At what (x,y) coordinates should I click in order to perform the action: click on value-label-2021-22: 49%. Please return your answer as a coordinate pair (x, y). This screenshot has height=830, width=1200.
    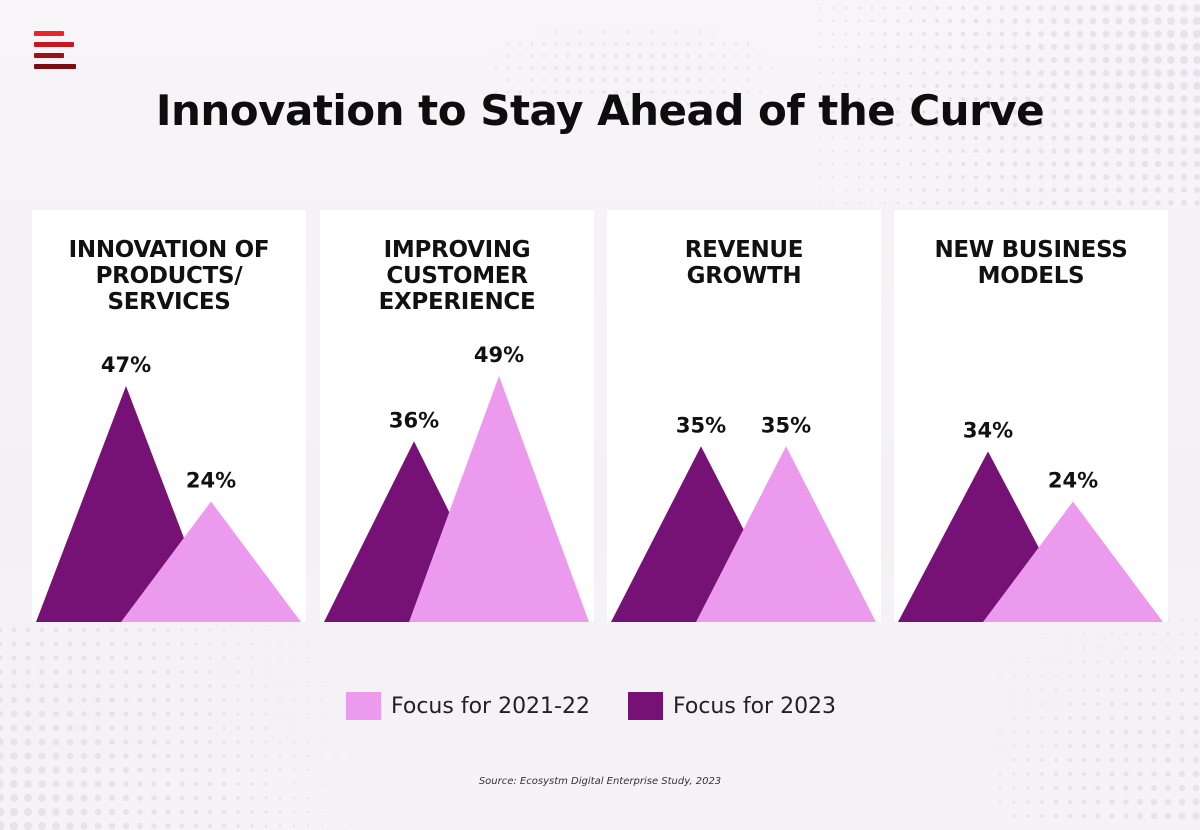
    Looking at the image, I should click on (499, 355).